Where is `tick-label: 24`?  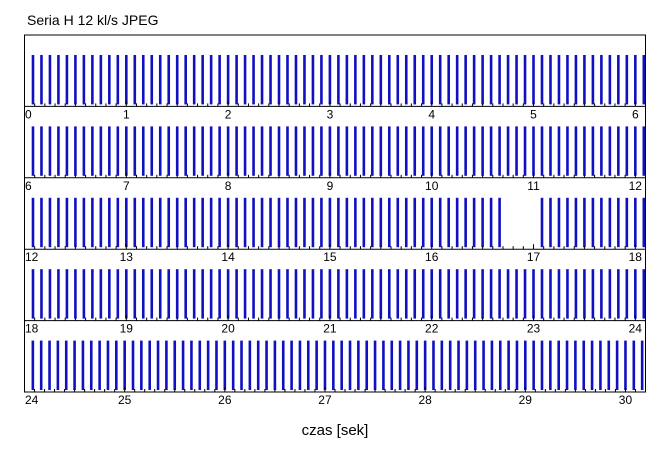
tick-label: 24 is located at coordinates (636, 329).